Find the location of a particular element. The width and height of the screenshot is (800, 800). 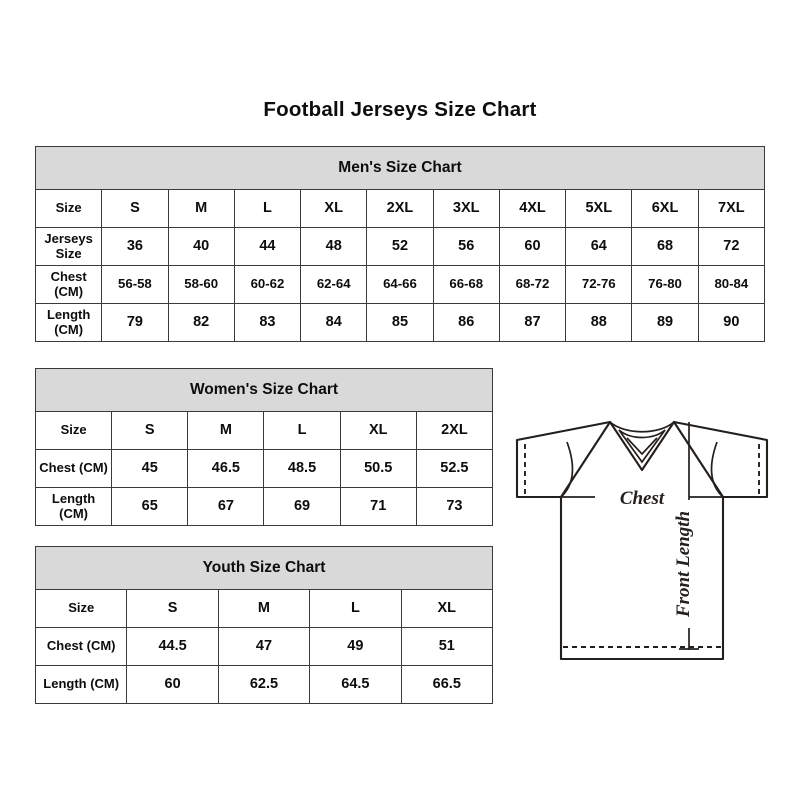

page-title: Football Jerseys Size Chart is located at coordinates (400, 109).